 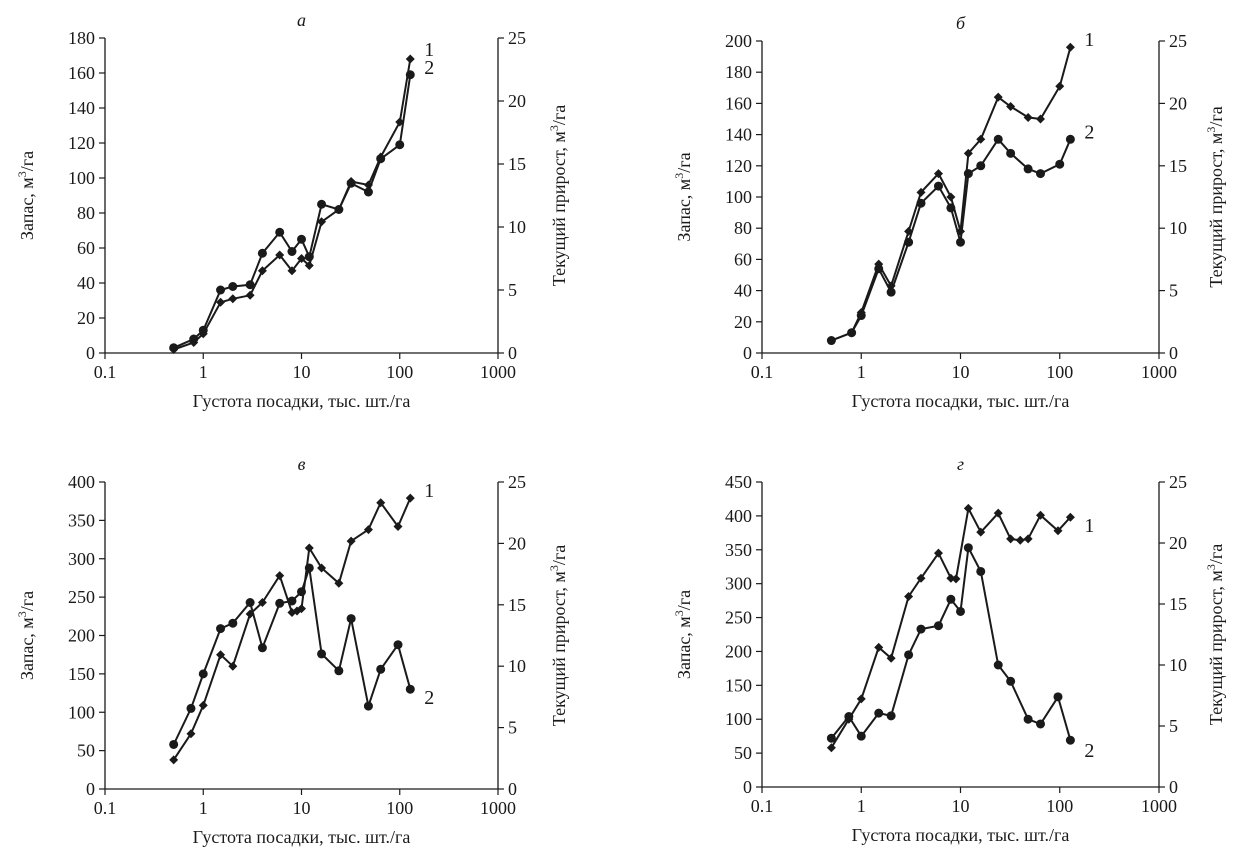 I want to click on y-tick-label: 50, so click(x=86, y=751).